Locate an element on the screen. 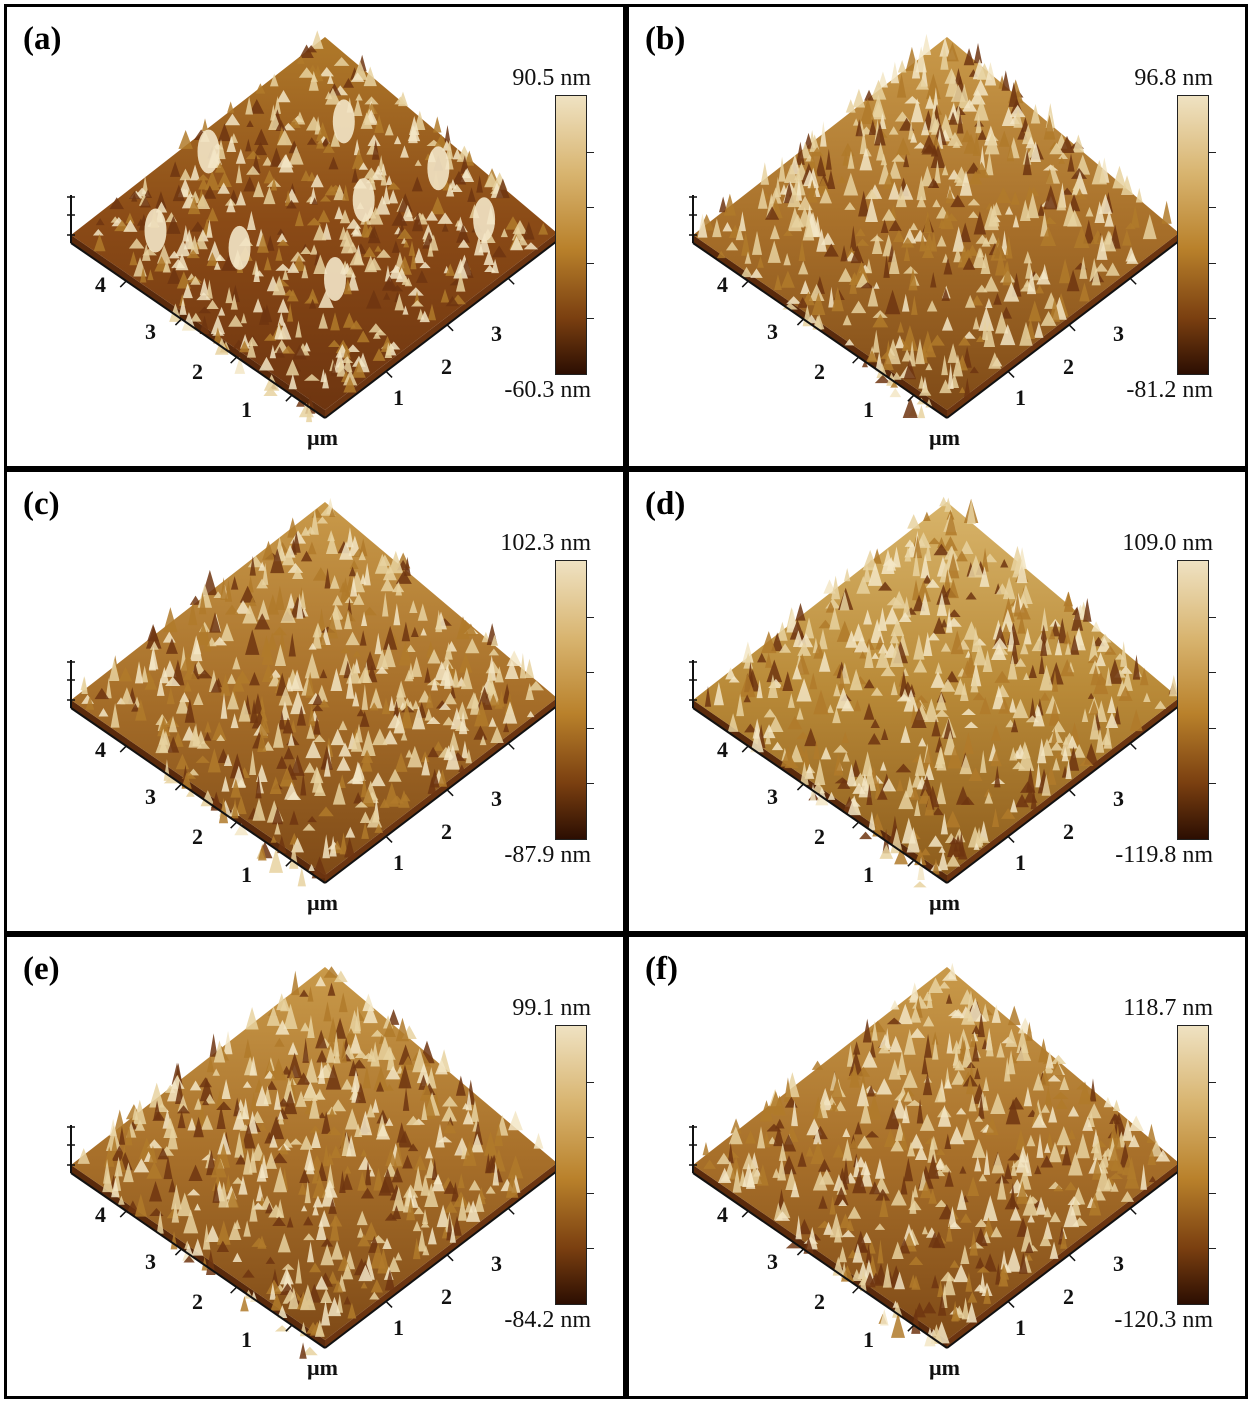 The width and height of the screenshot is (1252, 1401). axis-tick-right-3: 3 is located at coordinates (496, 798).